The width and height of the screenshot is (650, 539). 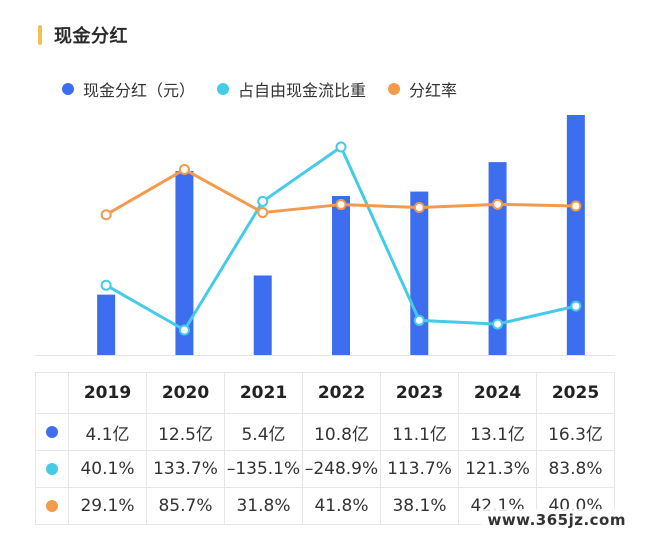 I want to click on table-header-year: 2025, so click(x=575, y=393).